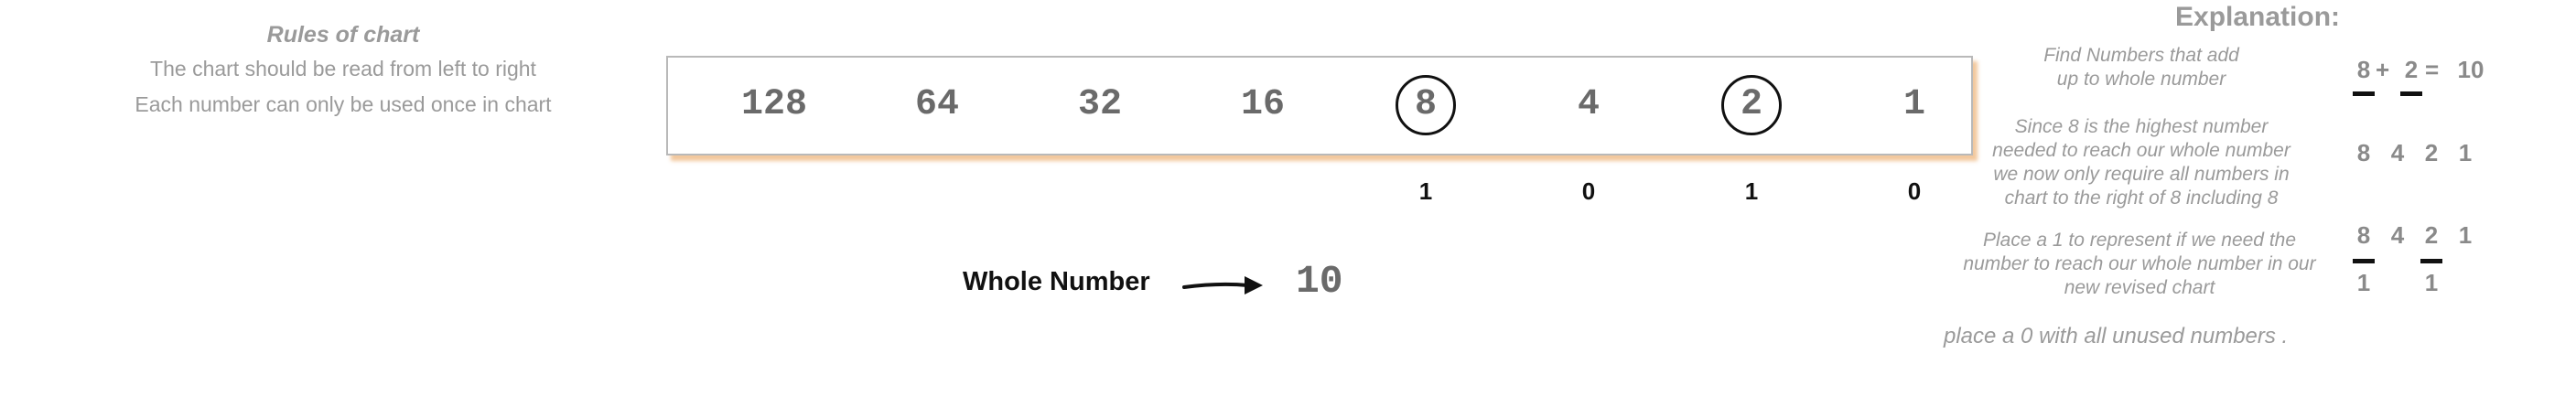 Image resolution: width=2576 pixels, height=407 pixels. What do you see at coordinates (1099, 104) in the screenshot?
I see `chart-number-32: 32` at bounding box center [1099, 104].